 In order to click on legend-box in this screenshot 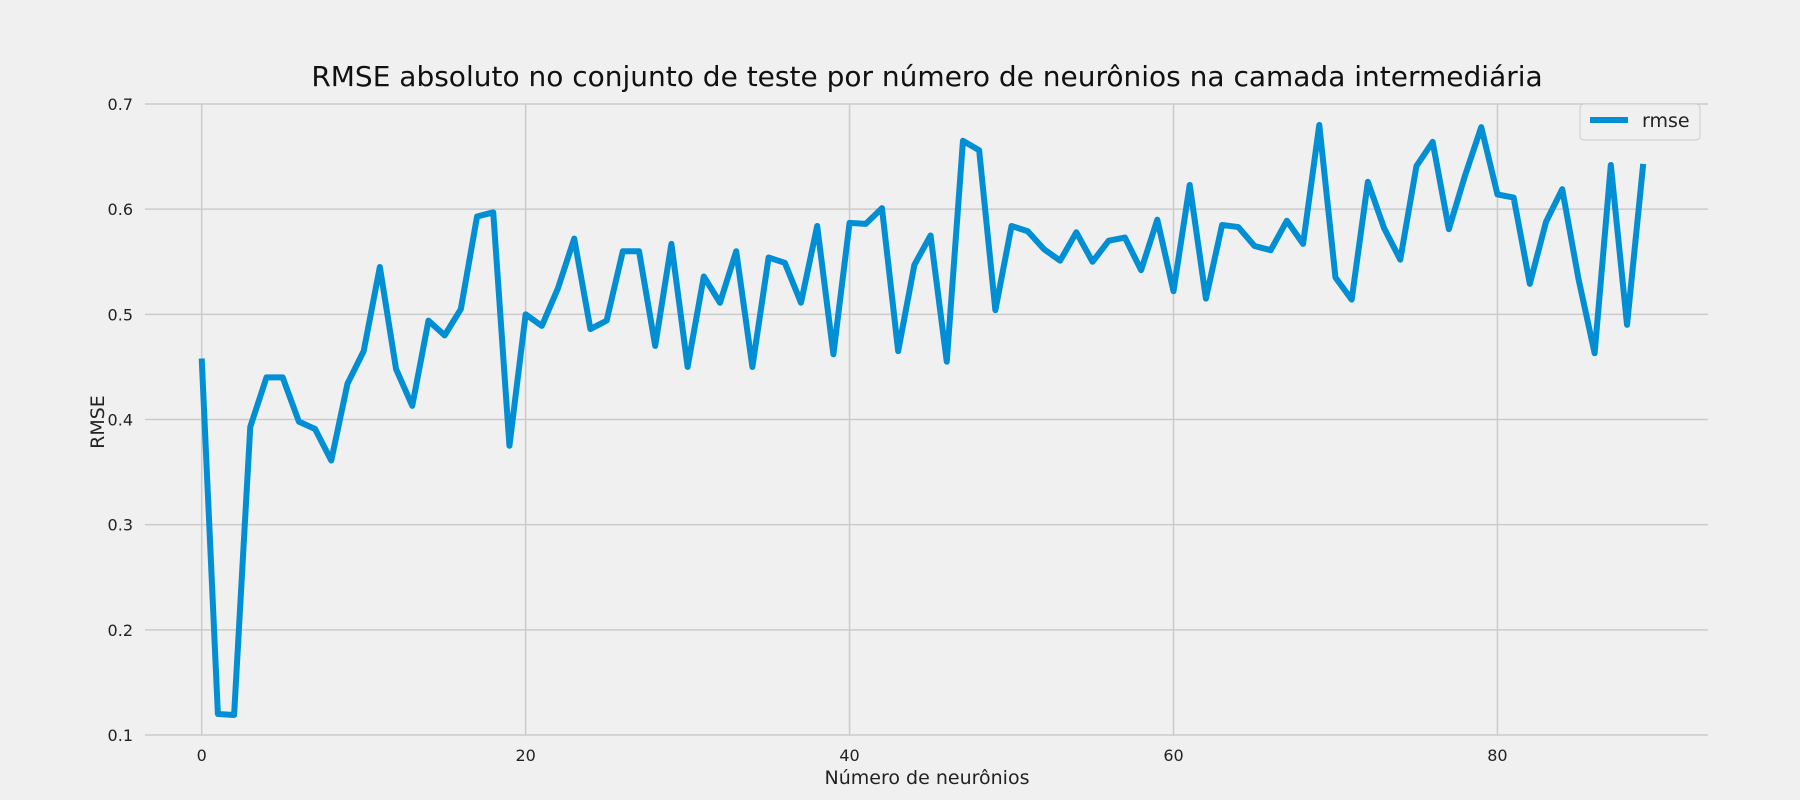, I will do `click(1640, 122)`.